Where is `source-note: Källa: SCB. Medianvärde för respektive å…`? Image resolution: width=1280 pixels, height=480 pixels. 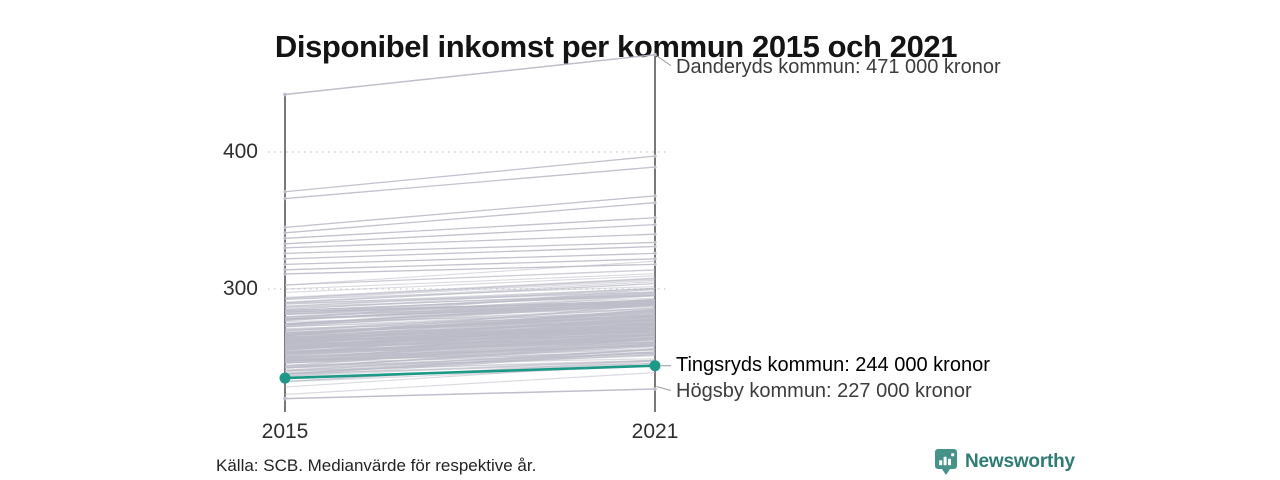
source-note: Källa: SCB. Medianvärde för respektive å… is located at coordinates (376, 465).